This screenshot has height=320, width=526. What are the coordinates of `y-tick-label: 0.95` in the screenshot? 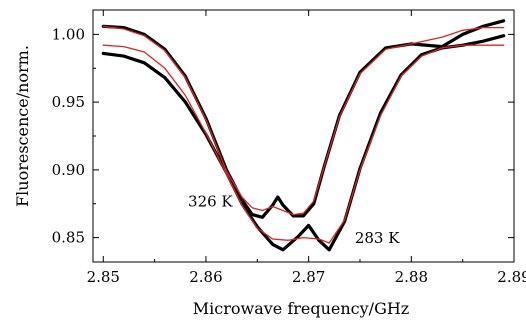 It's located at (68, 102).